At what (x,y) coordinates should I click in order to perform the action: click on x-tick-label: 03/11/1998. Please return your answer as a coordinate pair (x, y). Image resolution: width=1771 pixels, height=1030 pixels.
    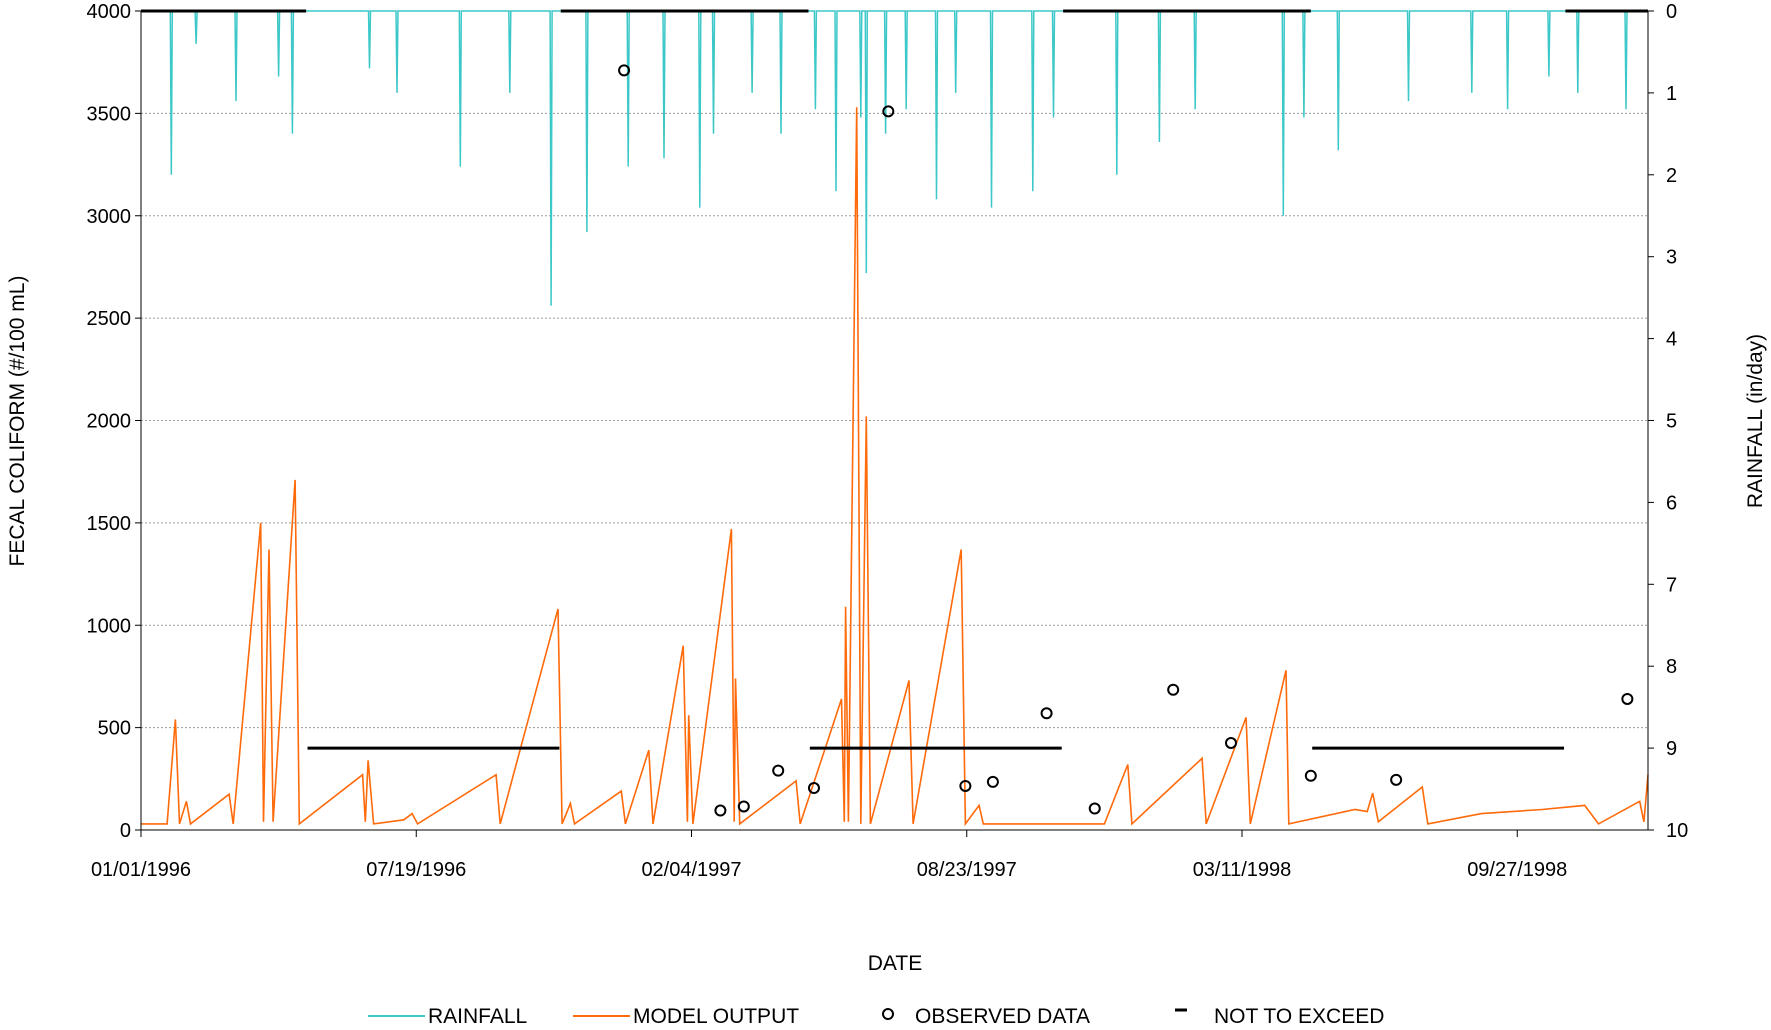
    Looking at the image, I should click on (1242, 870).